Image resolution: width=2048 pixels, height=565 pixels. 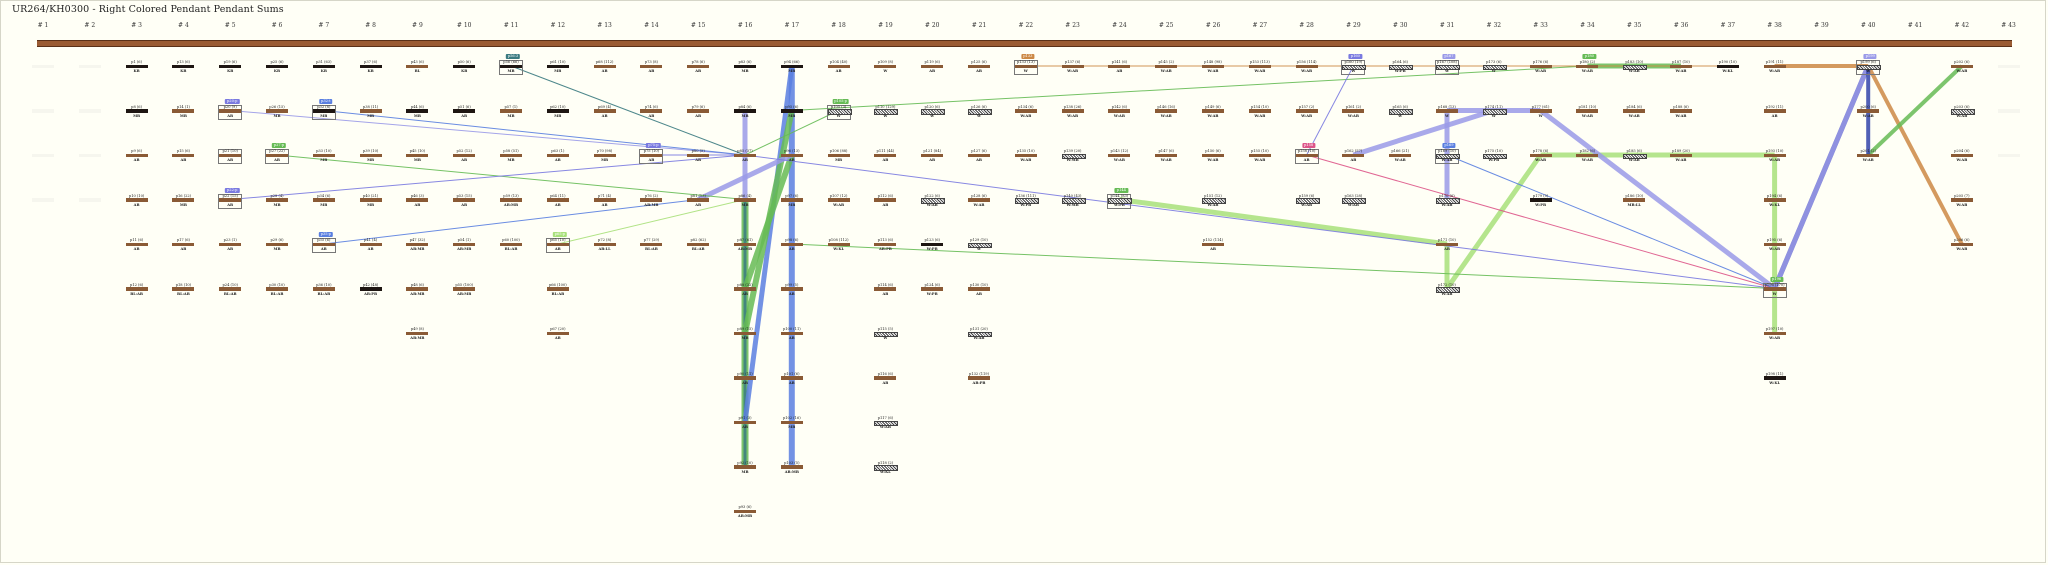 What do you see at coordinates (511, 251) in the screenshot?
I see `pendant-node: p60 (100) BL:AB` at bounding box center [511, 251].